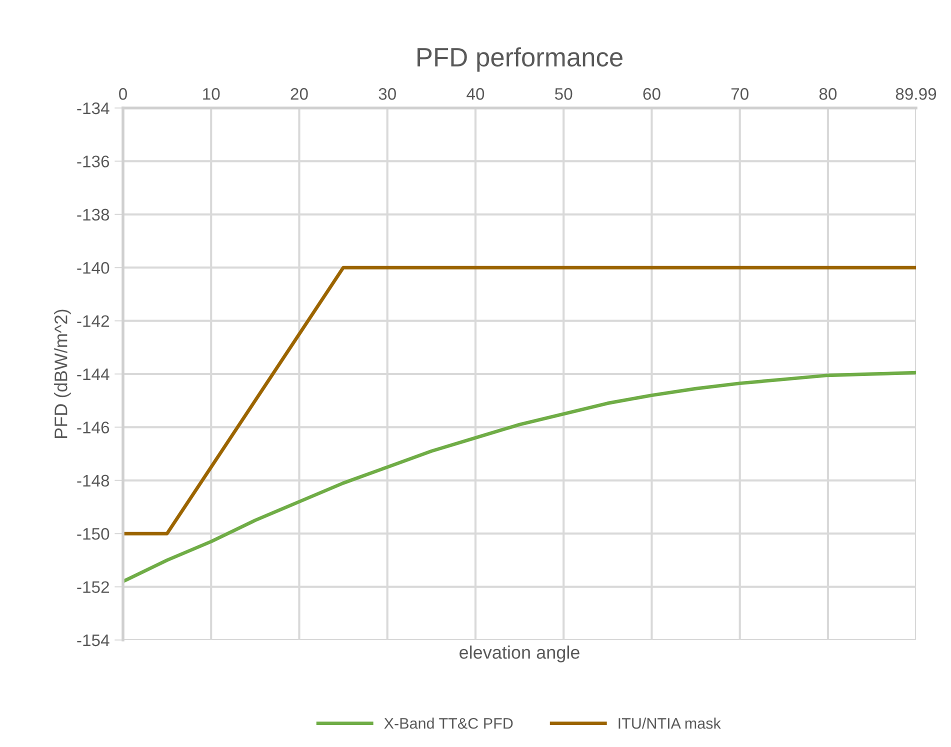 The height and width of the screenshot is (747, 951). Describe the element at coordinates (93, 214) in the screenshot. I see `y-tick-label: -138` at that location.